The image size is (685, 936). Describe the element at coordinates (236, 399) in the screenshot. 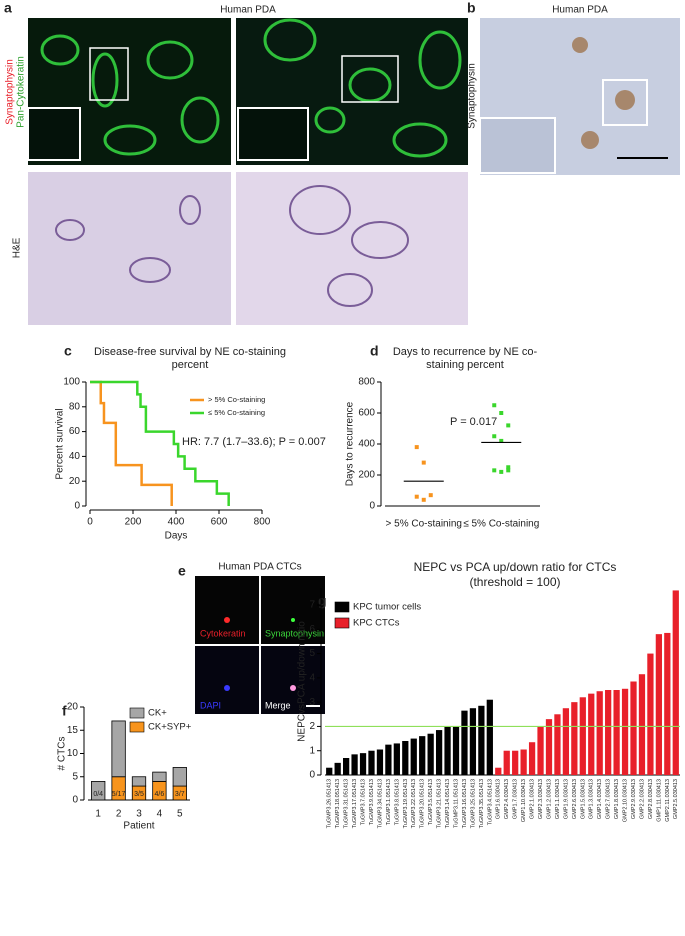

I see `legend-label: > 5% Co-staining` at that location.